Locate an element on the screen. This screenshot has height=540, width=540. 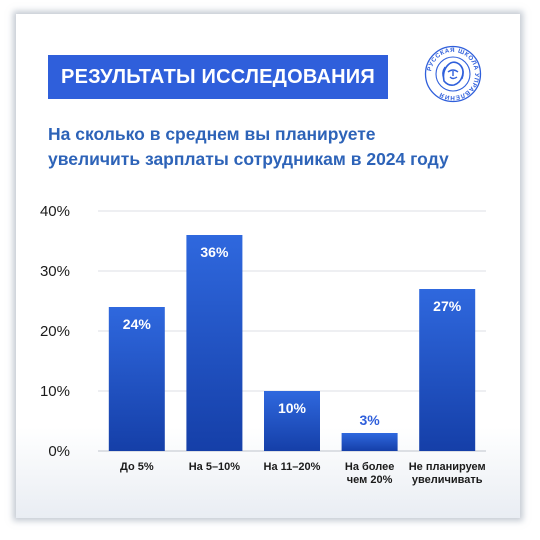
x-tick-label-line: До 5% is located at coordinates (137, 467).